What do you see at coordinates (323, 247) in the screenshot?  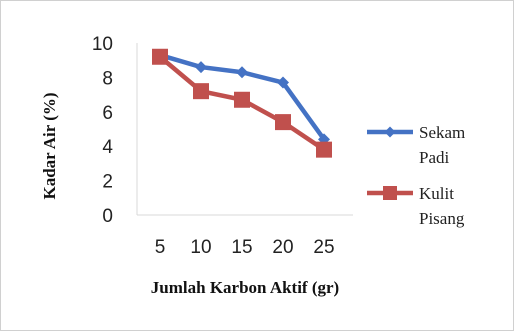 I see `x-tick-label: 25` at bounding box center [323, 247].